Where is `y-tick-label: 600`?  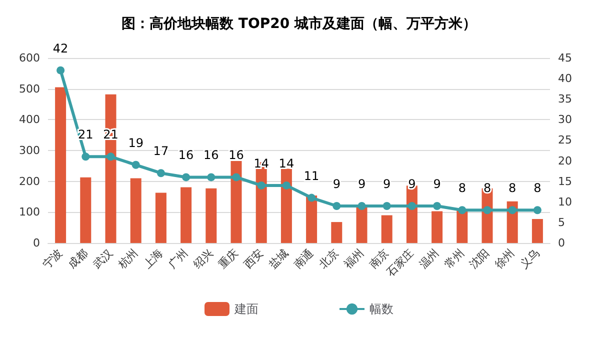
y-tick-label: 600 is located at coordinates (29, 58).